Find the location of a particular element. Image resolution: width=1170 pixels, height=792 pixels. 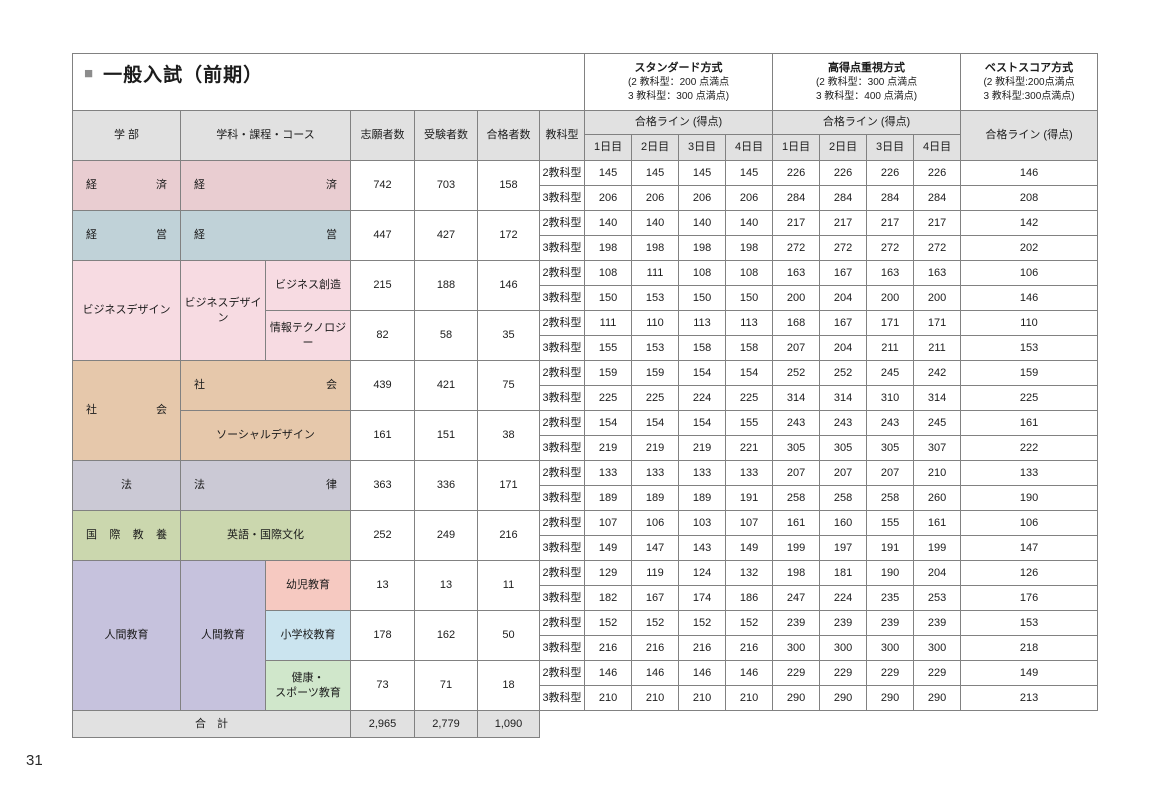

course-cell: 情報テクノロジー is located at coordinates (308, 335).